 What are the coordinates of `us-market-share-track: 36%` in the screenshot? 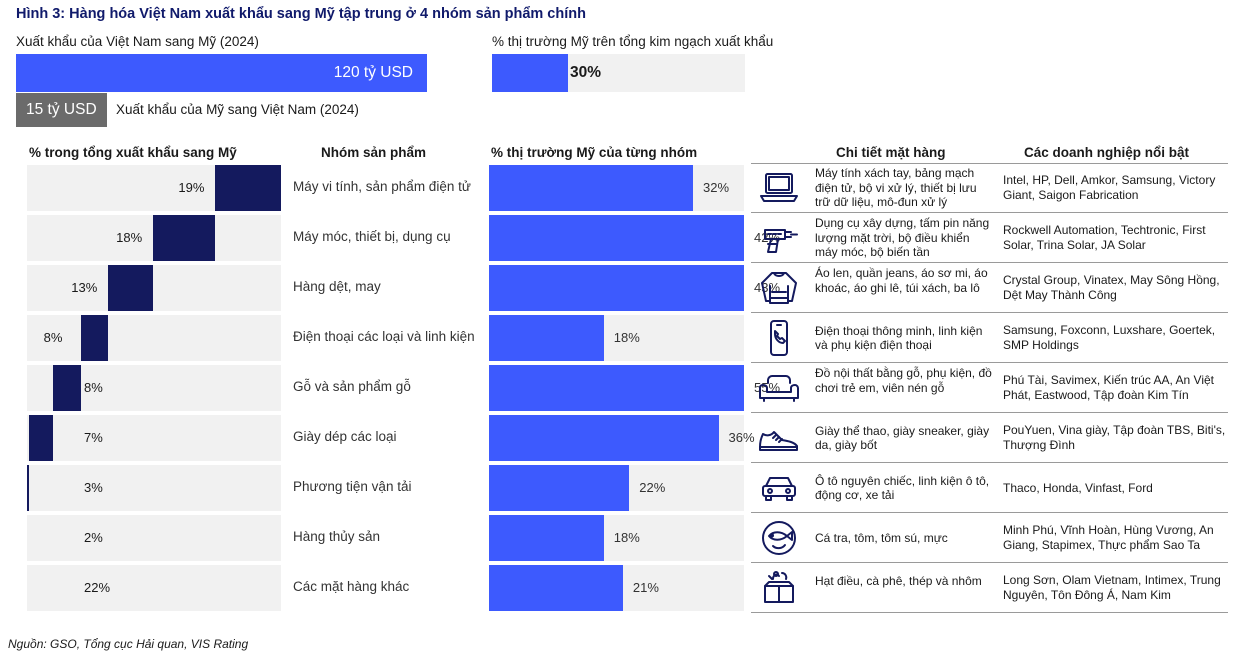 It's located at (622, 438).